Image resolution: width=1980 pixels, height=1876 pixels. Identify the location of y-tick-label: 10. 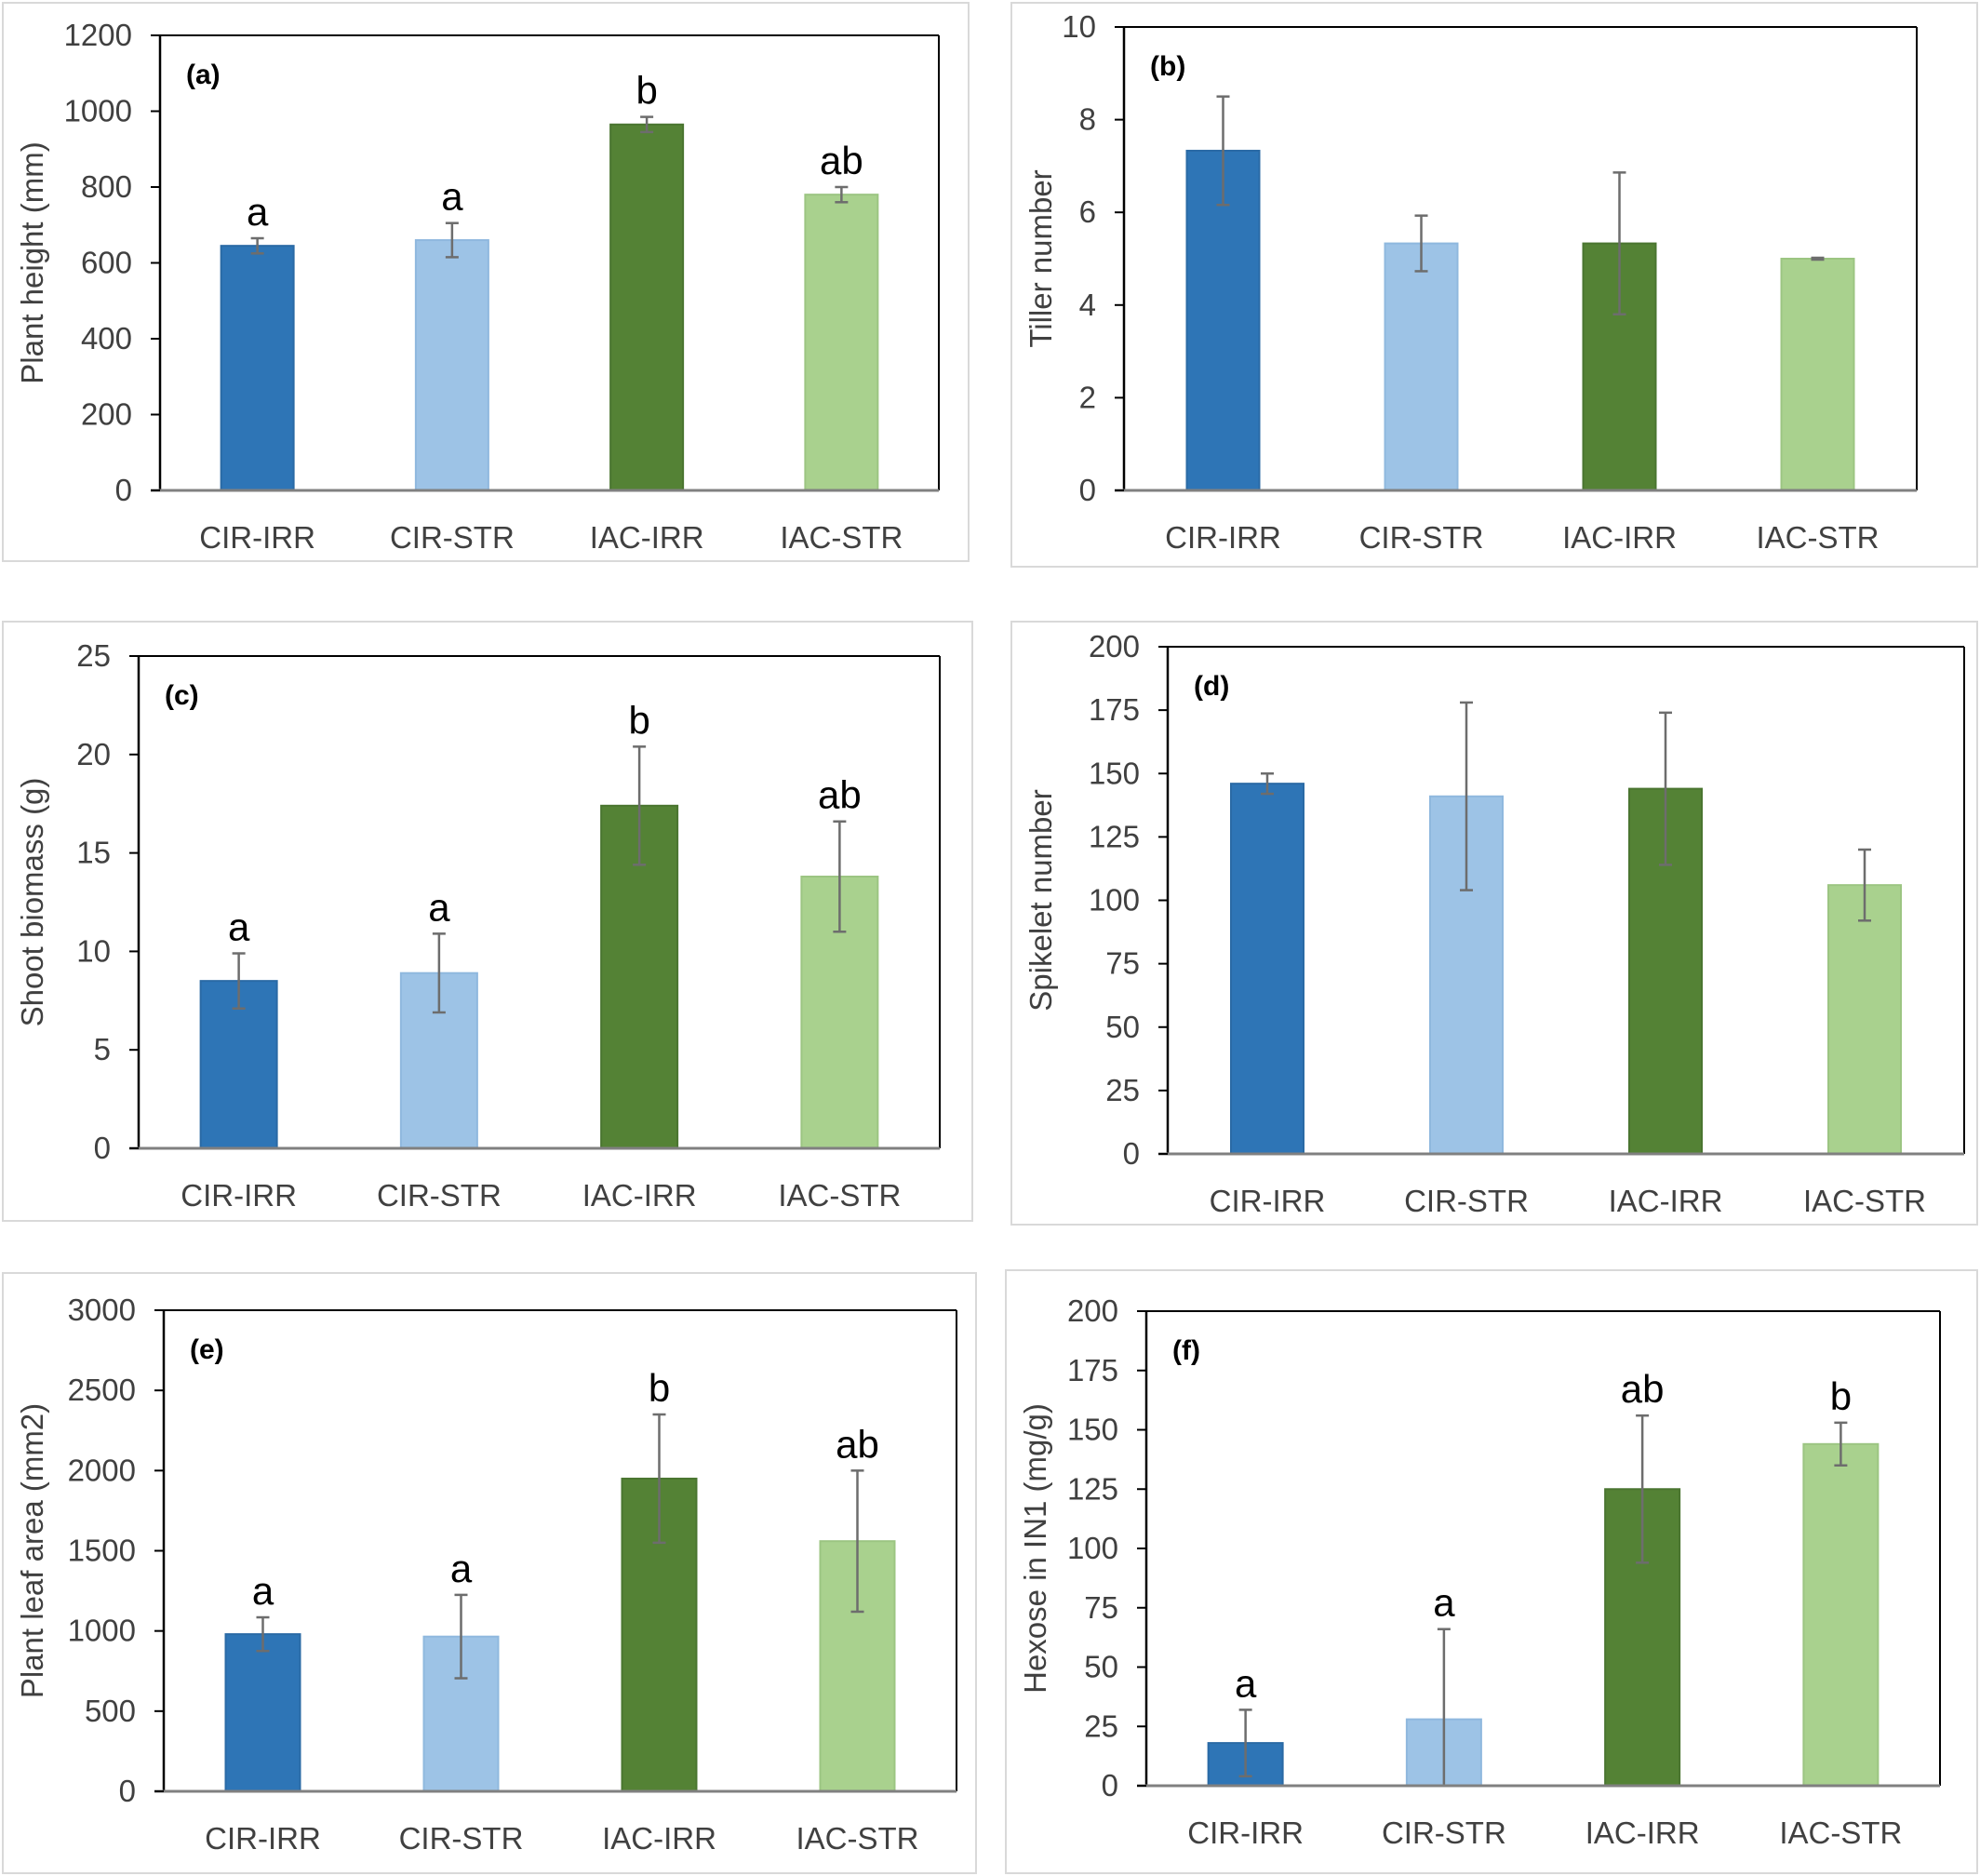
(93, 950).